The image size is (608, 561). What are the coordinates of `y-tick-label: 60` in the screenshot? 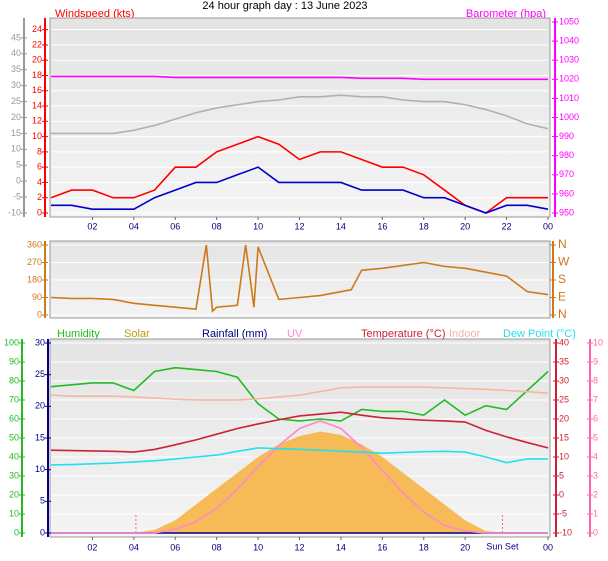 It's located at (14, 418).